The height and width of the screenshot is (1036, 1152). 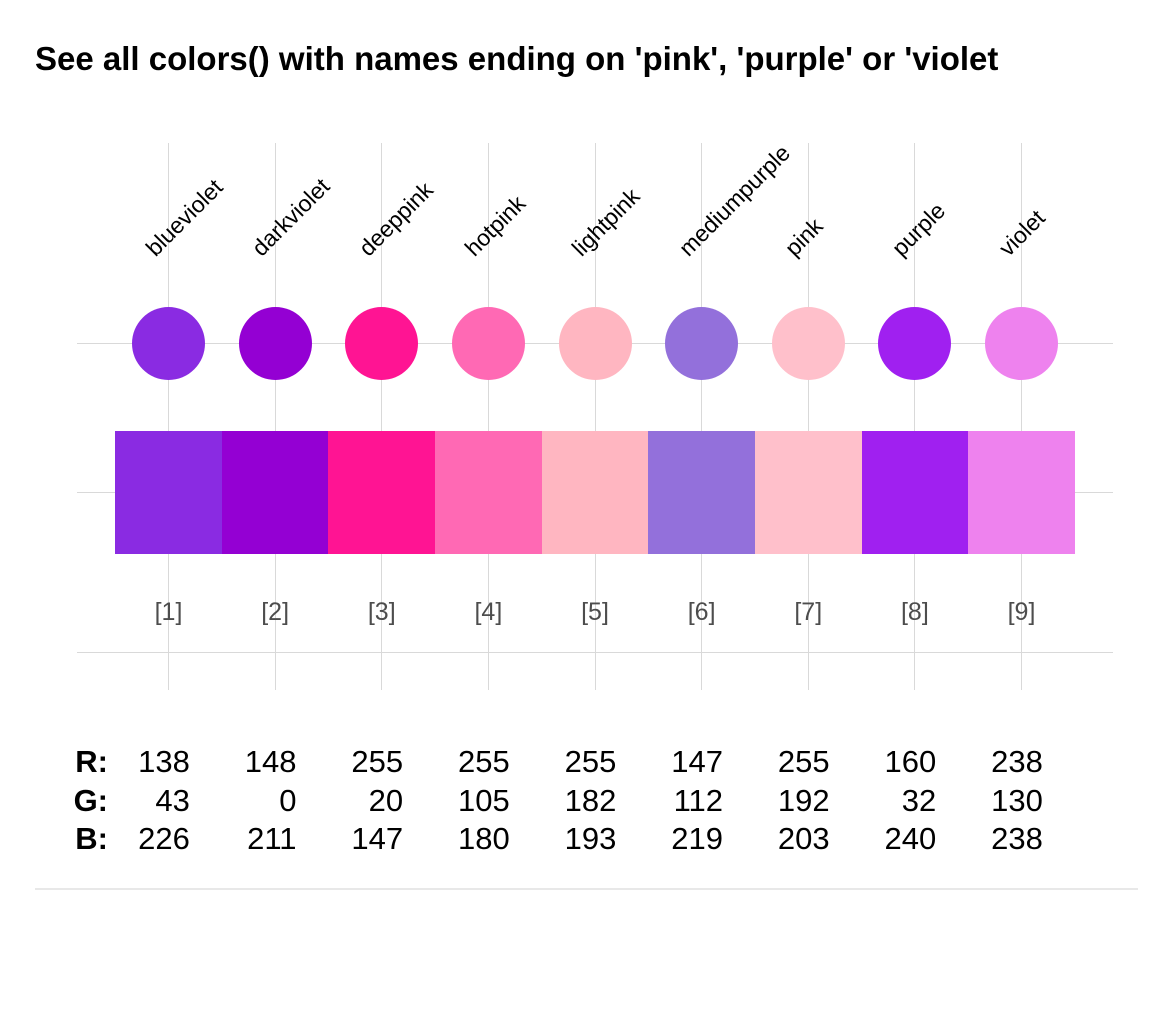 I want to click on index-label: [9], so click(x=1021, y=612).